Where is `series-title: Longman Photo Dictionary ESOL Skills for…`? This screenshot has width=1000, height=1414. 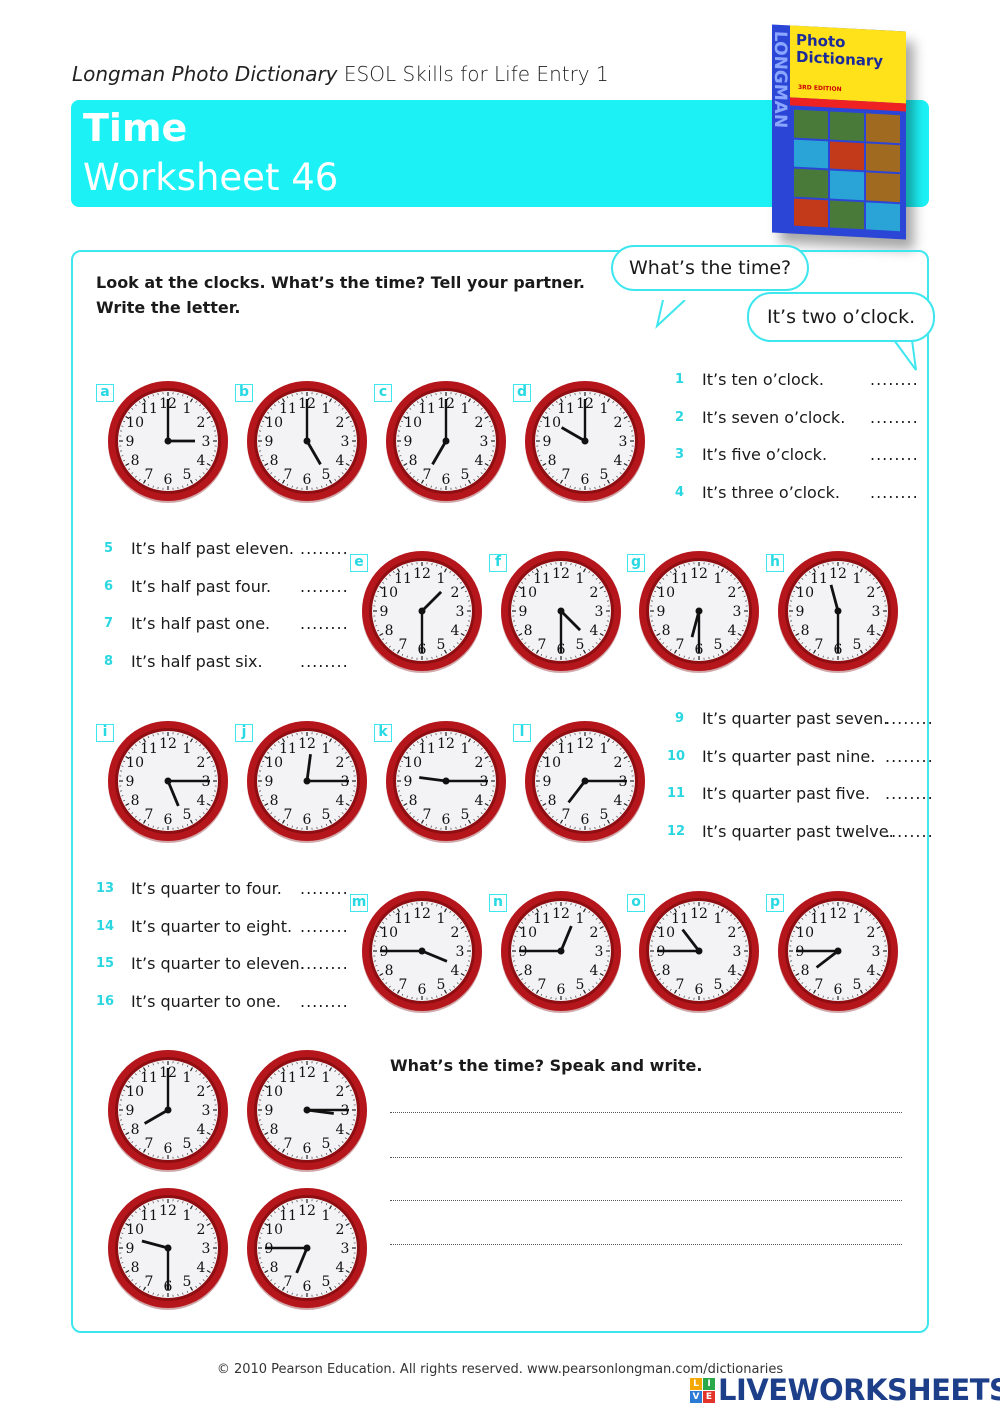
series-title: Longman Photo Dictionary ESOL Skills for… is located at coordinates (340, 74).